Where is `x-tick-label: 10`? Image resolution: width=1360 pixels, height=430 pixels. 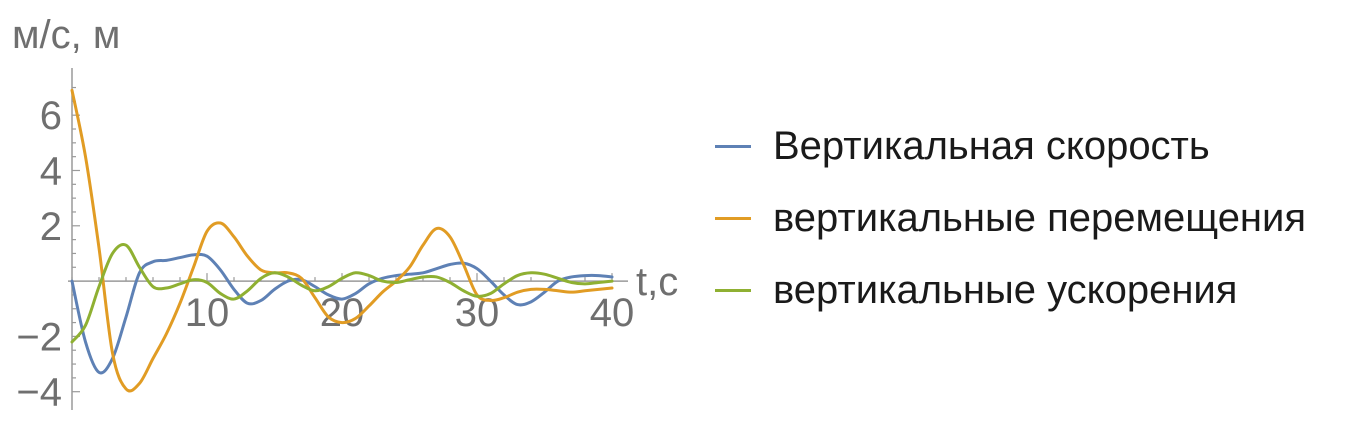
x-tick-label: 10 is located at coordinates (207, 313).